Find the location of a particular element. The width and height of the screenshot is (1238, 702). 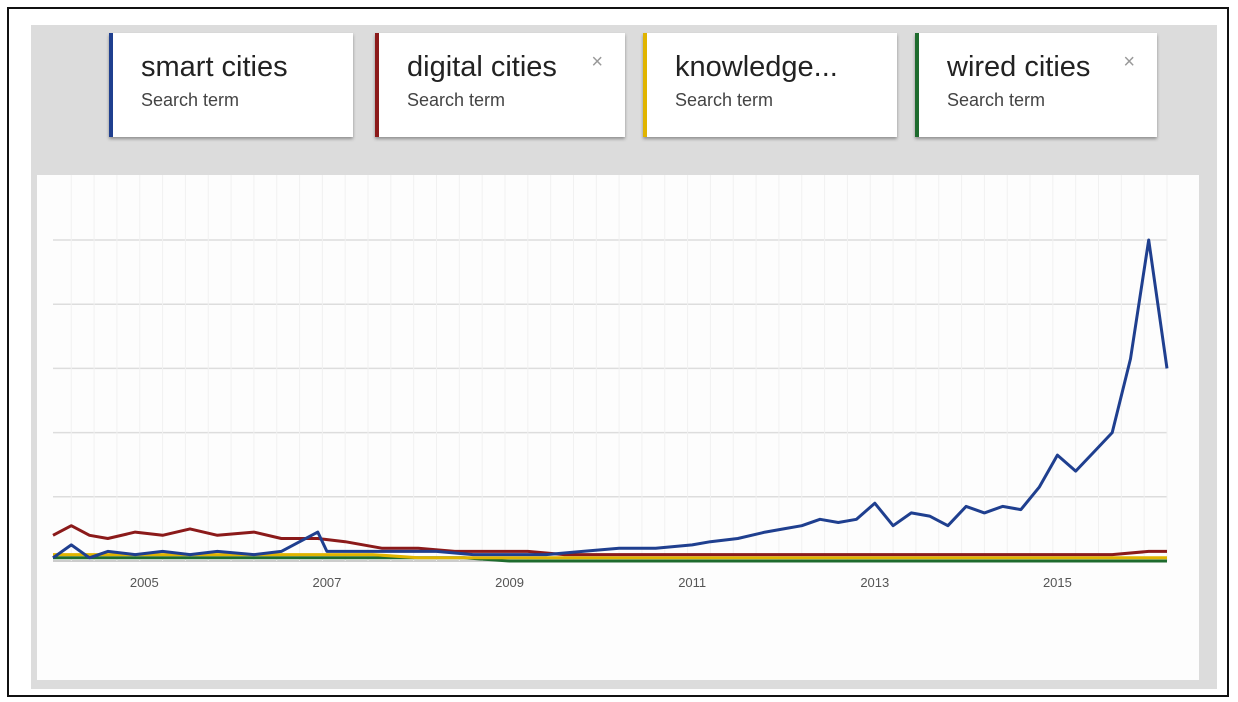

x-tick-label: 2013 is located at coordinates (874, 582).